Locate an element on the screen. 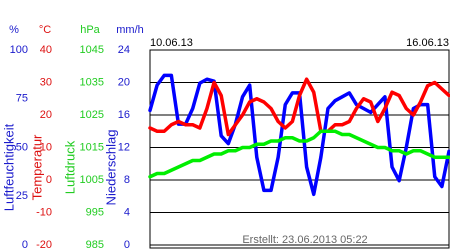 Image resolution: width=450 pixels, height=250 pixels. series-line is located at coordinates (299, 154).